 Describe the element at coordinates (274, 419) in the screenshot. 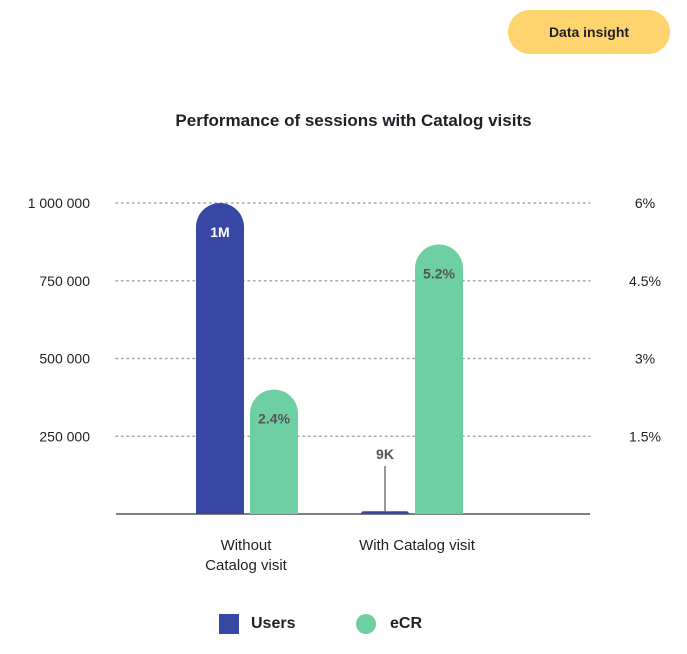

I see `data-label-ecr: 2.4%` at that location.